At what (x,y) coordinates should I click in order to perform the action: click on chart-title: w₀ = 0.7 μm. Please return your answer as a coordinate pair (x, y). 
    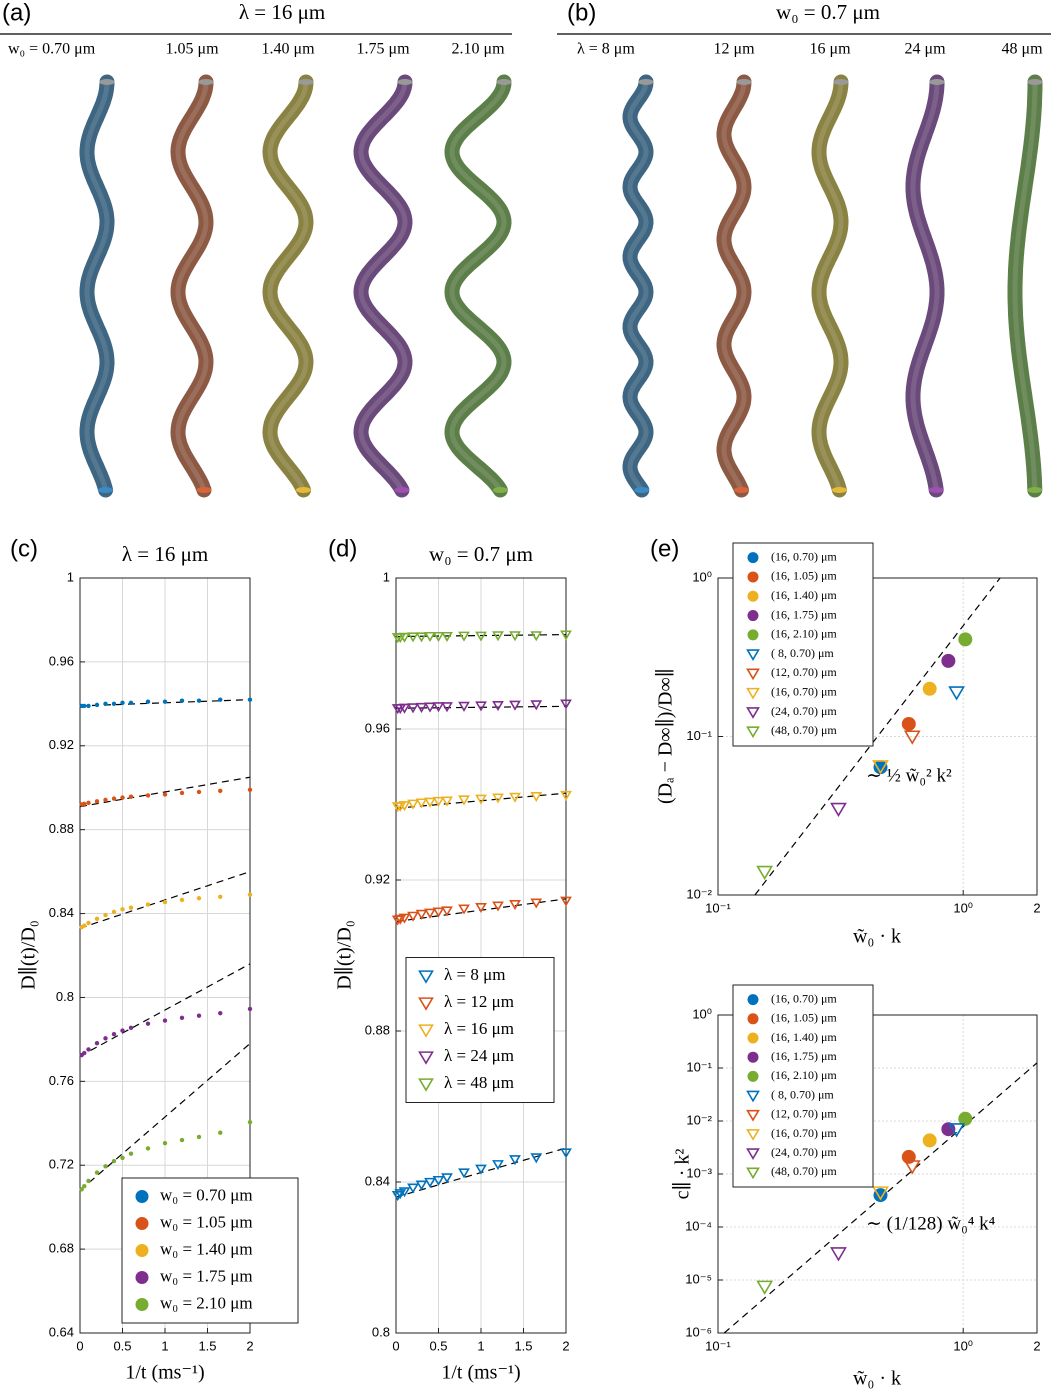
    Looking at the image, I should click on (481, 554).